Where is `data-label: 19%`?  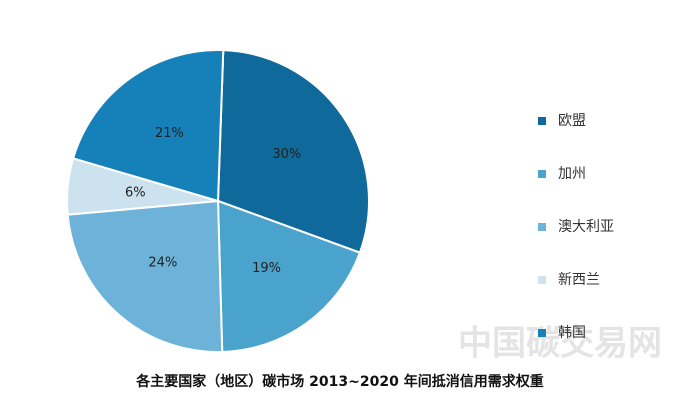 data-label: 19% is located at coordinates (266, 268).